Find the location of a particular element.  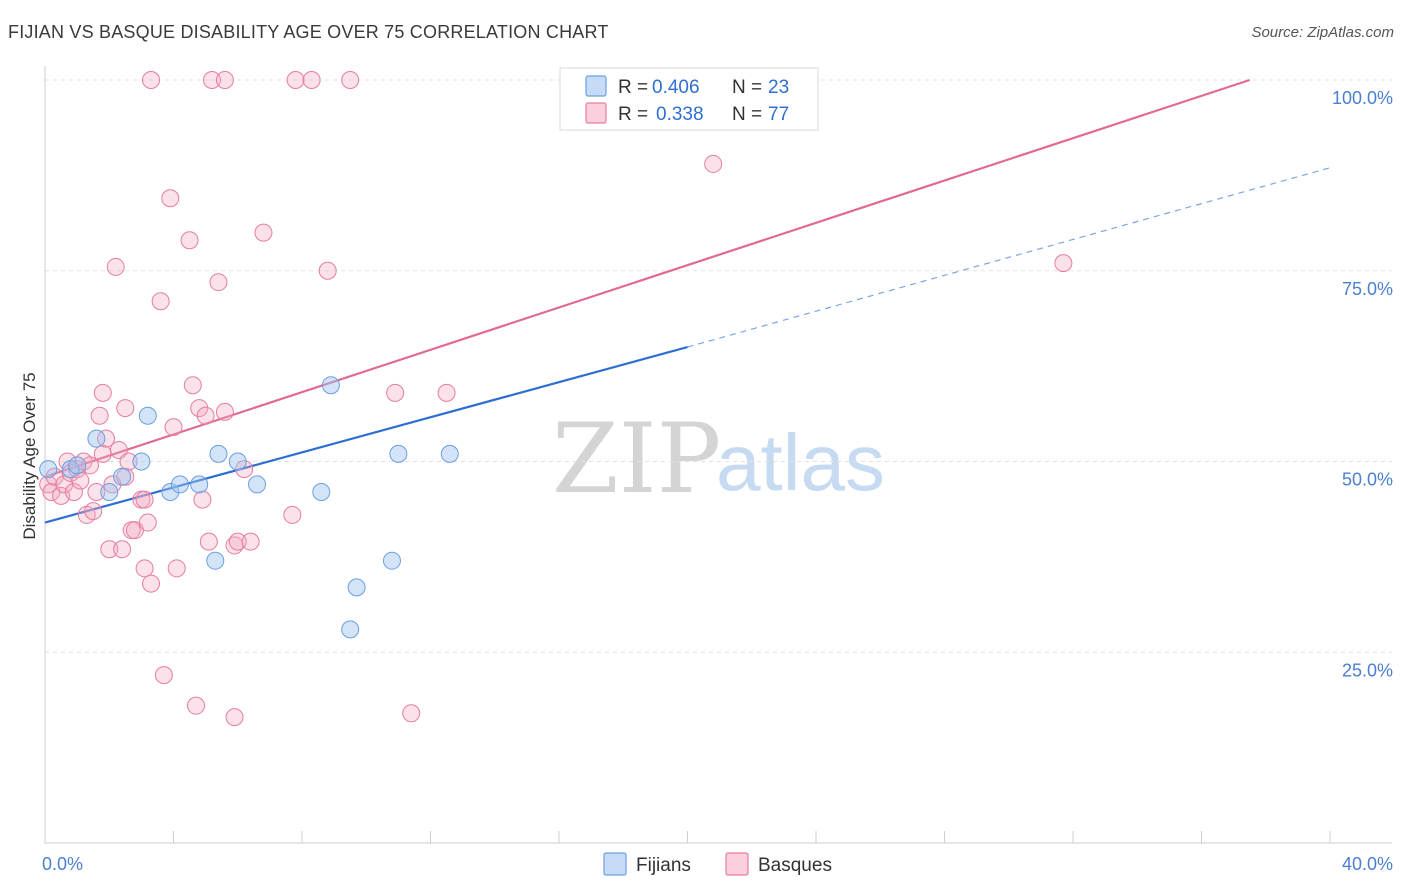

y-tick-label-50: 50.0% is located at coordinates (1367, 480).